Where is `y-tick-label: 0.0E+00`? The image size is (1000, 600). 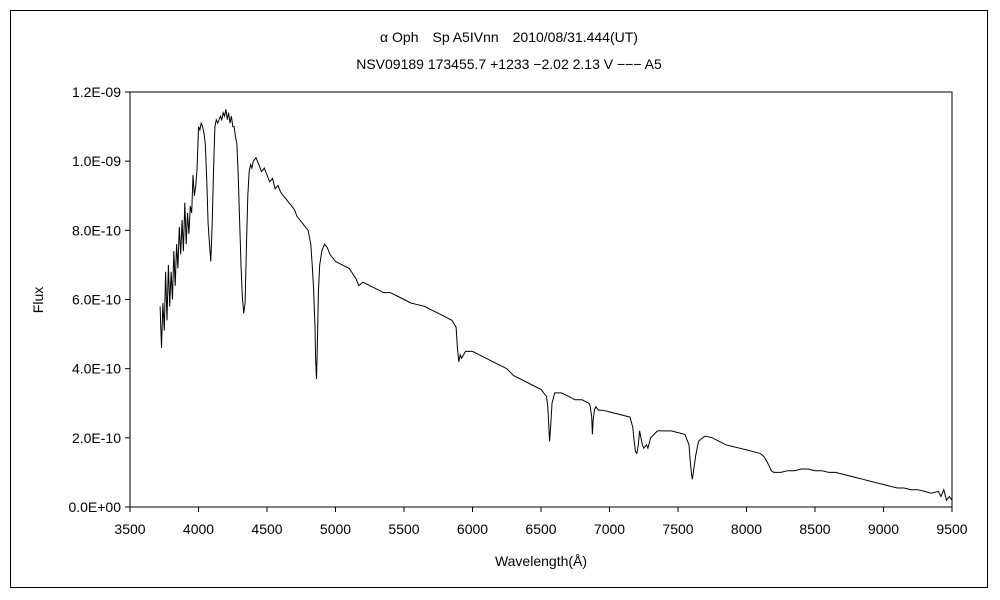
y-tick-label: 0.0E+00 is located at coordinates (94, 507).